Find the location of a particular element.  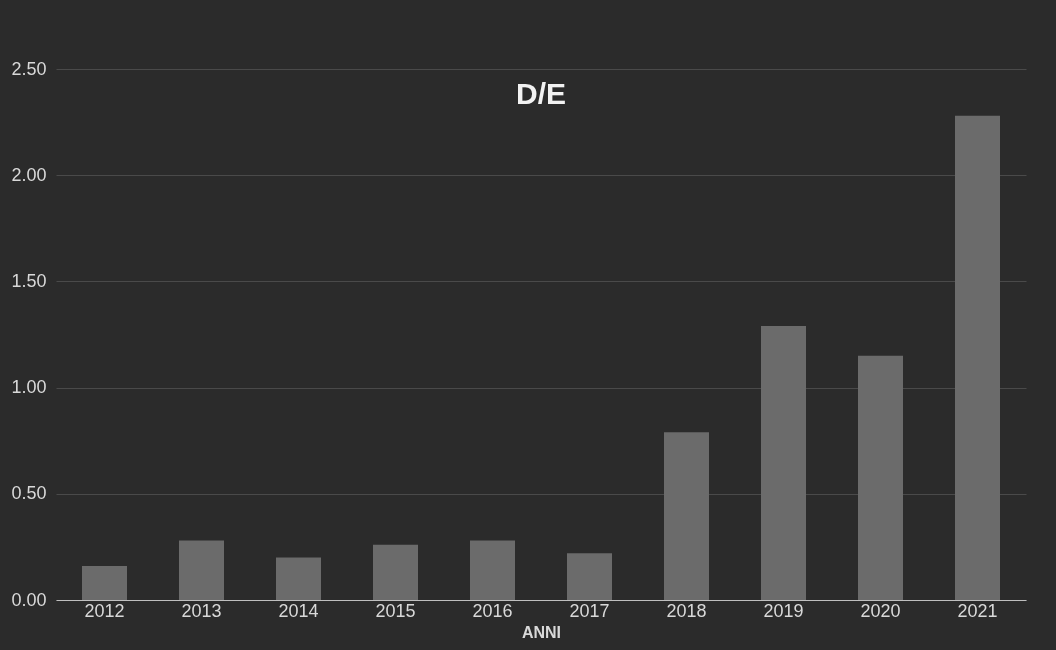

x-tick-label: 2014 is located at coordinates (298, 610).